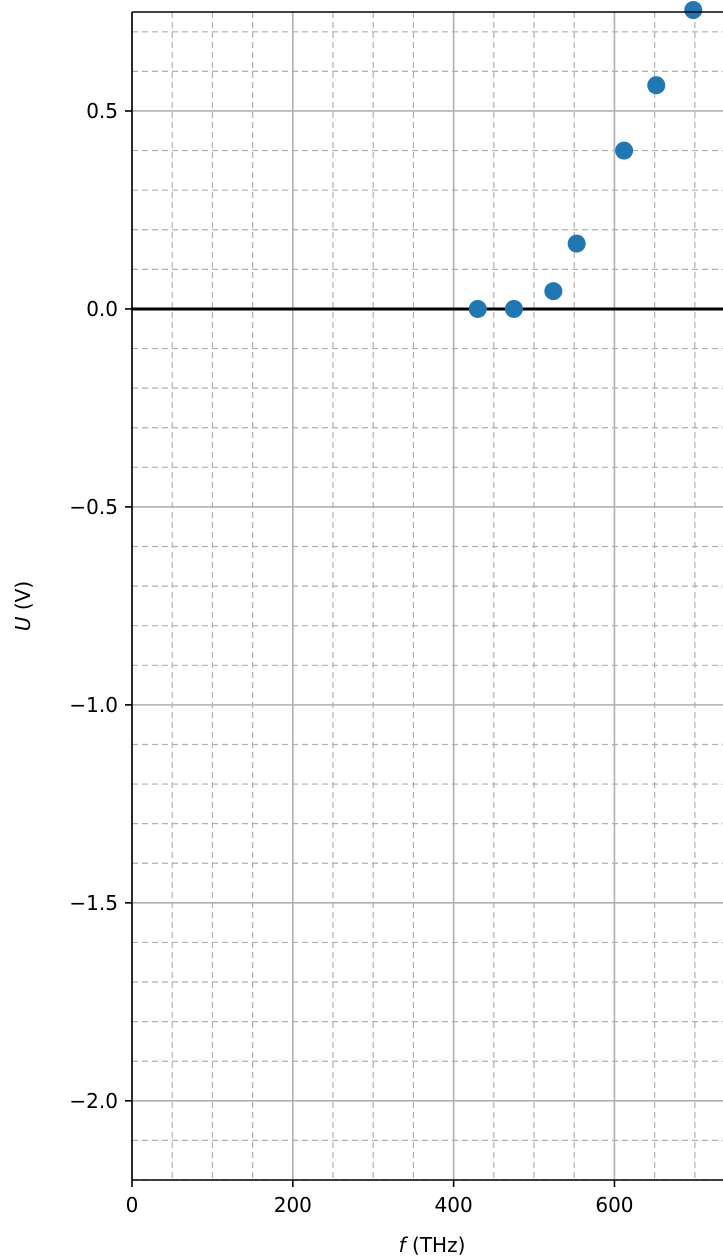 The width and height of the screenshot is (723, 1259). I want to click on y-tick-label: −1.5, so click(93, 903).